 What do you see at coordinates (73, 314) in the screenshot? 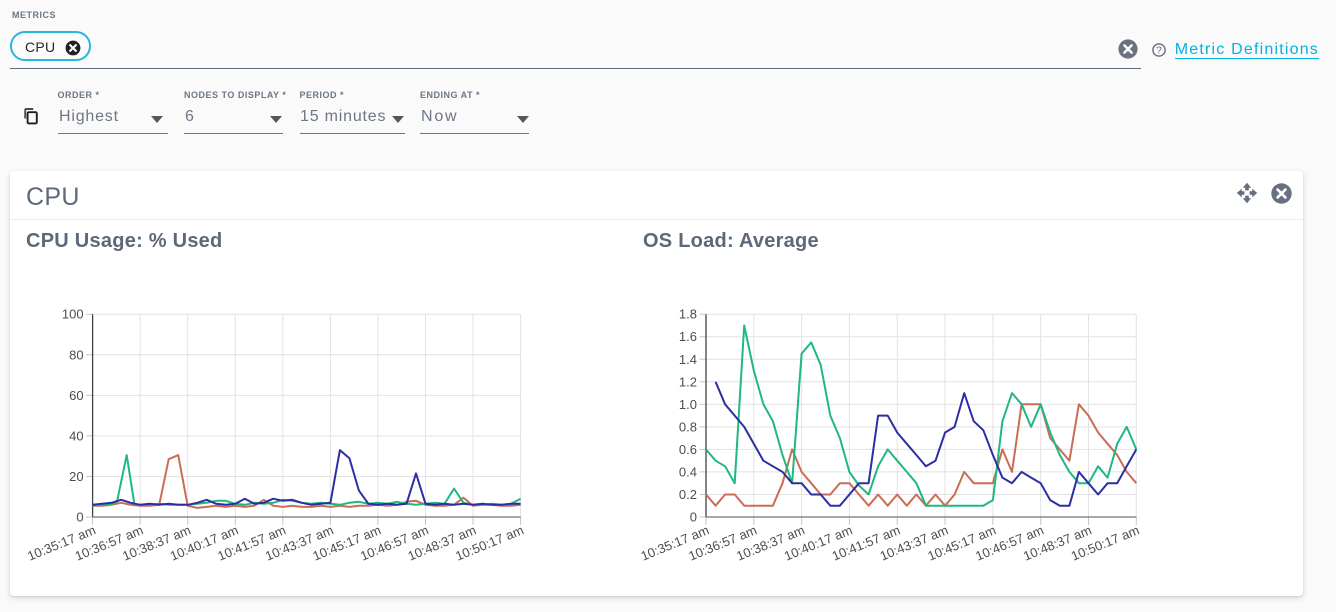
I see `svg-text: 100` at bounding box center [73, 314].